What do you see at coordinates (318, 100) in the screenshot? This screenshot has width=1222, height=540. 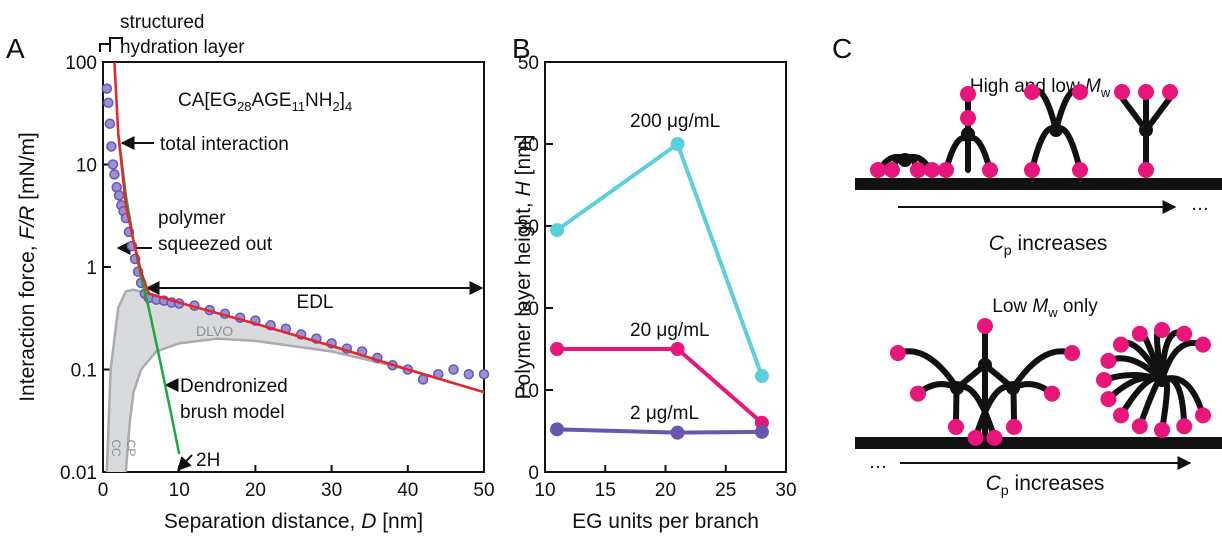 I see `compound-label-part: NH` at bounding box center [318, 100].